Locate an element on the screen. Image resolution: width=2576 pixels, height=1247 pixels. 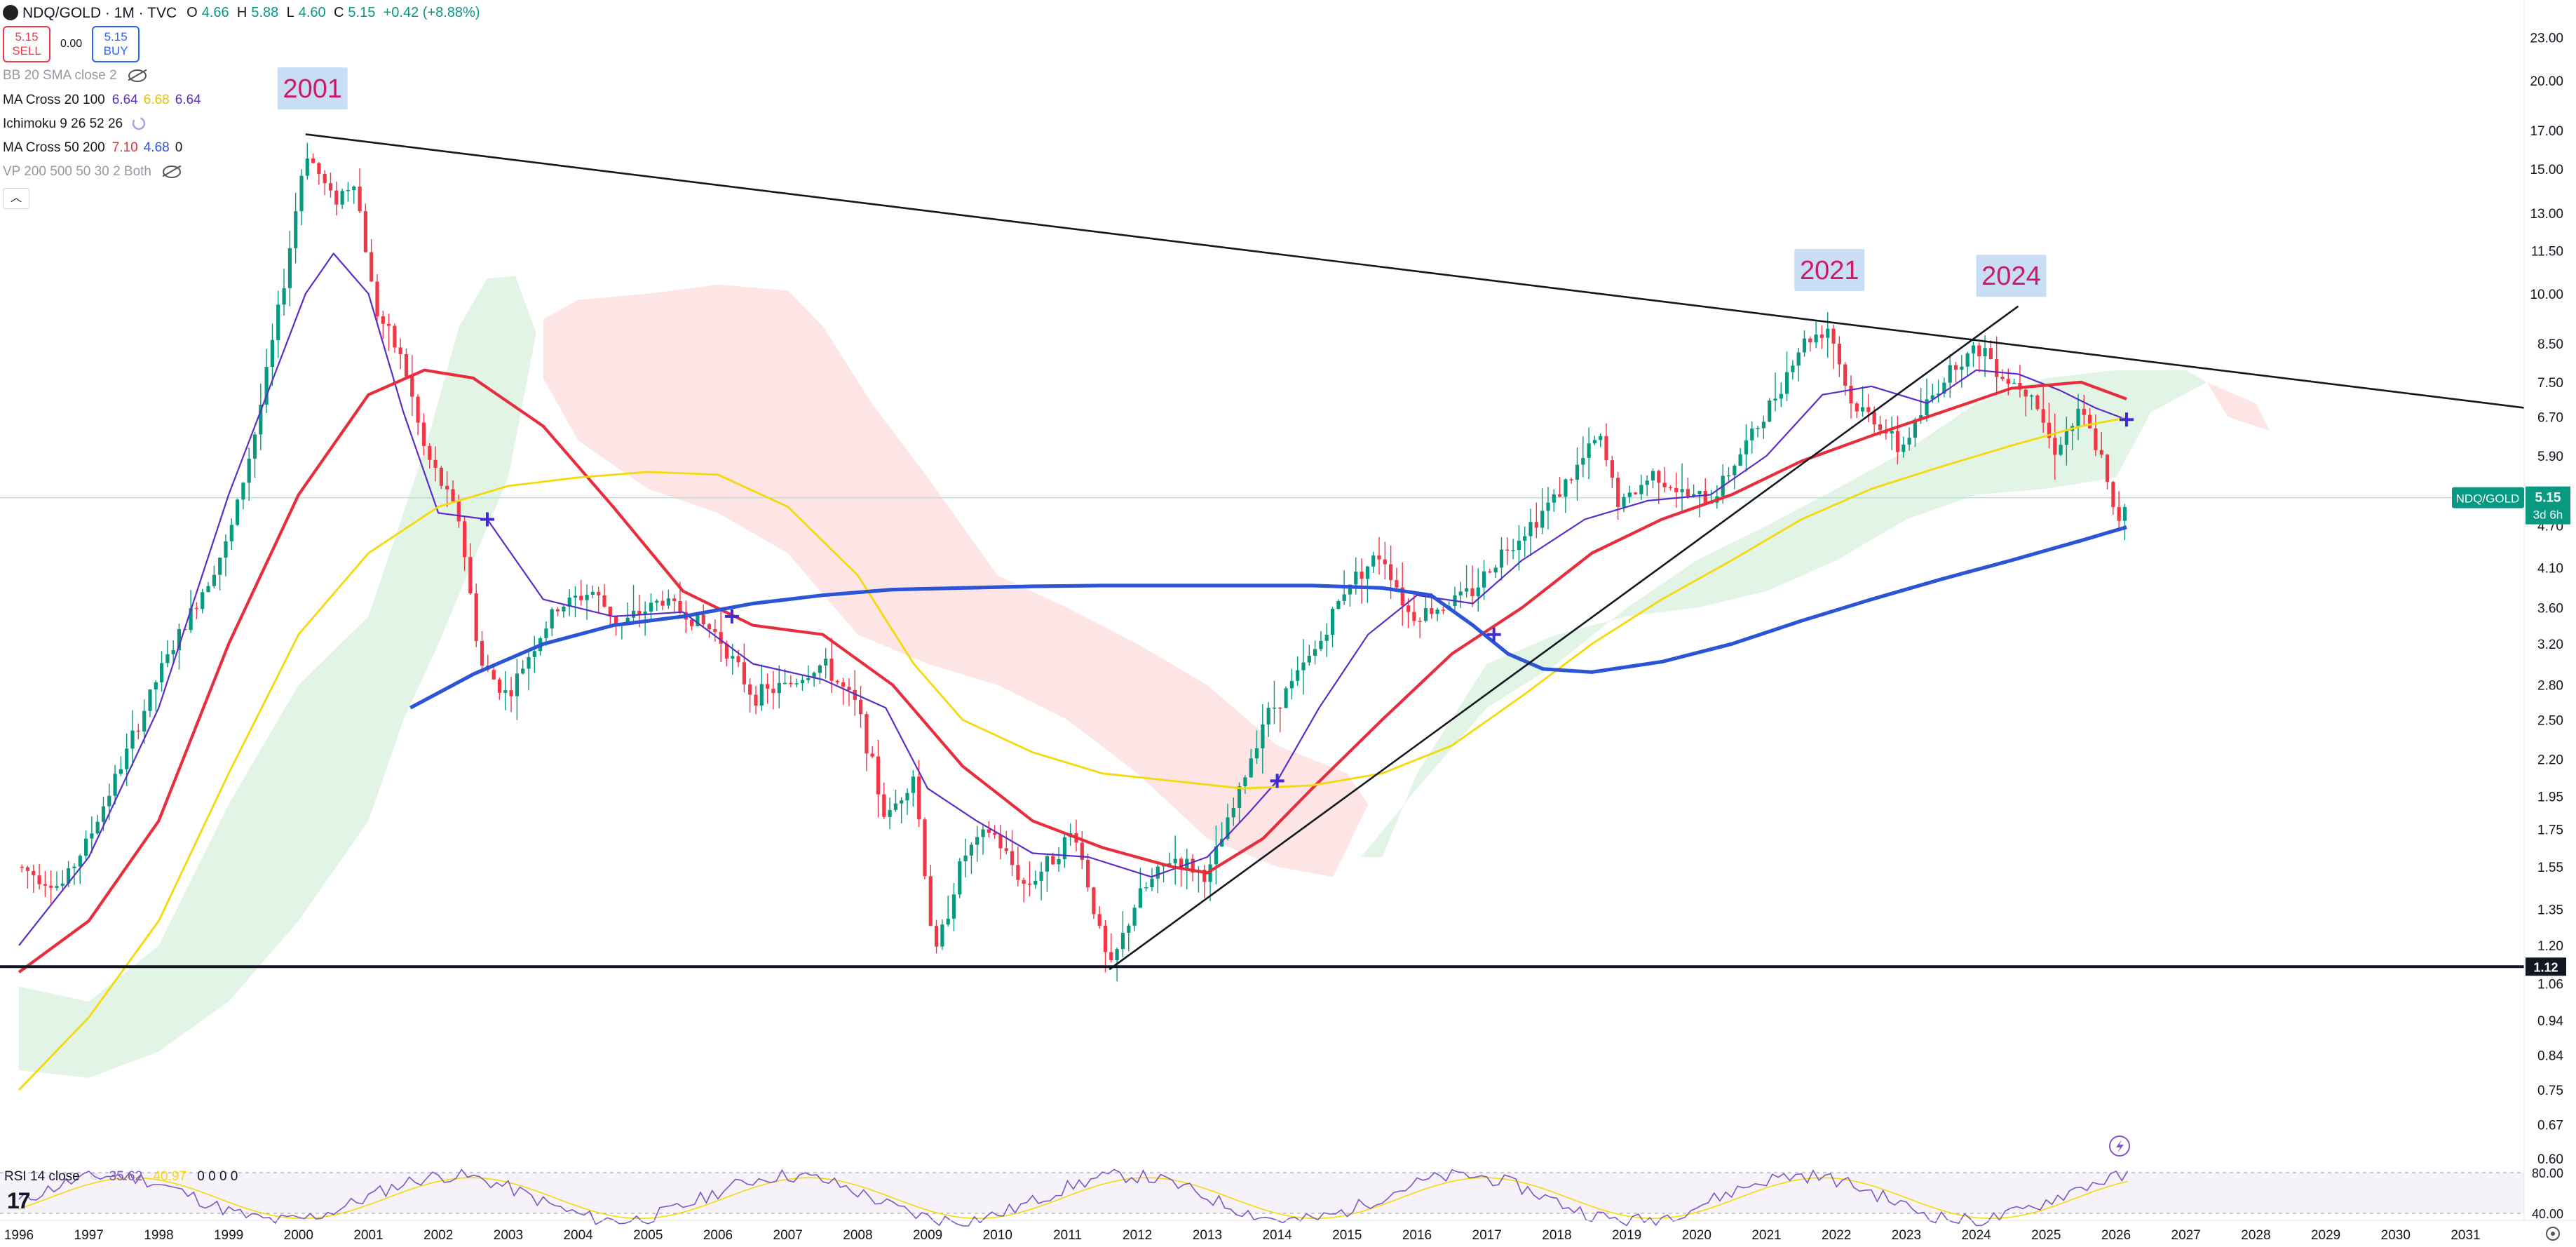
spread-value: 0.00 is located at coordinates (71, 44).